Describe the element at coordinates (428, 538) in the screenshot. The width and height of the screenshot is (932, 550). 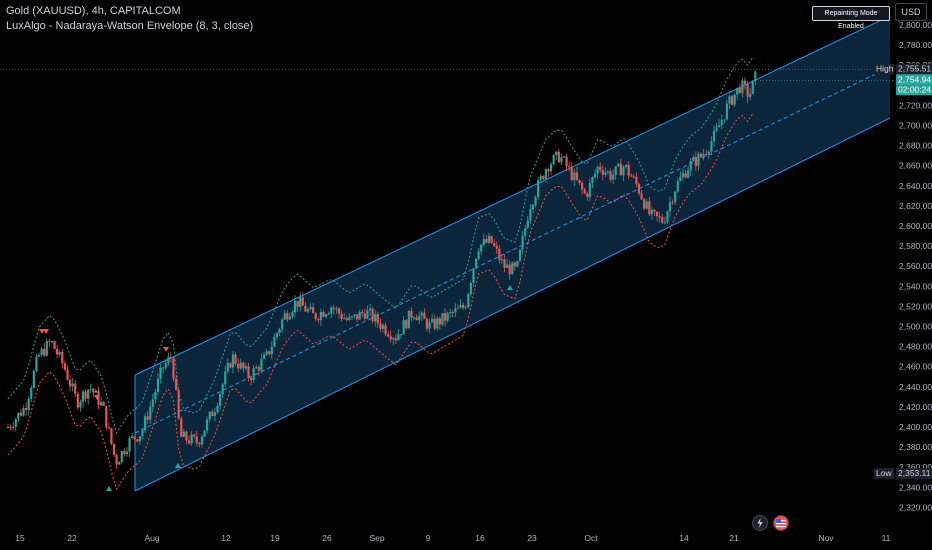
I see `time-tick-label: 9` at that location.